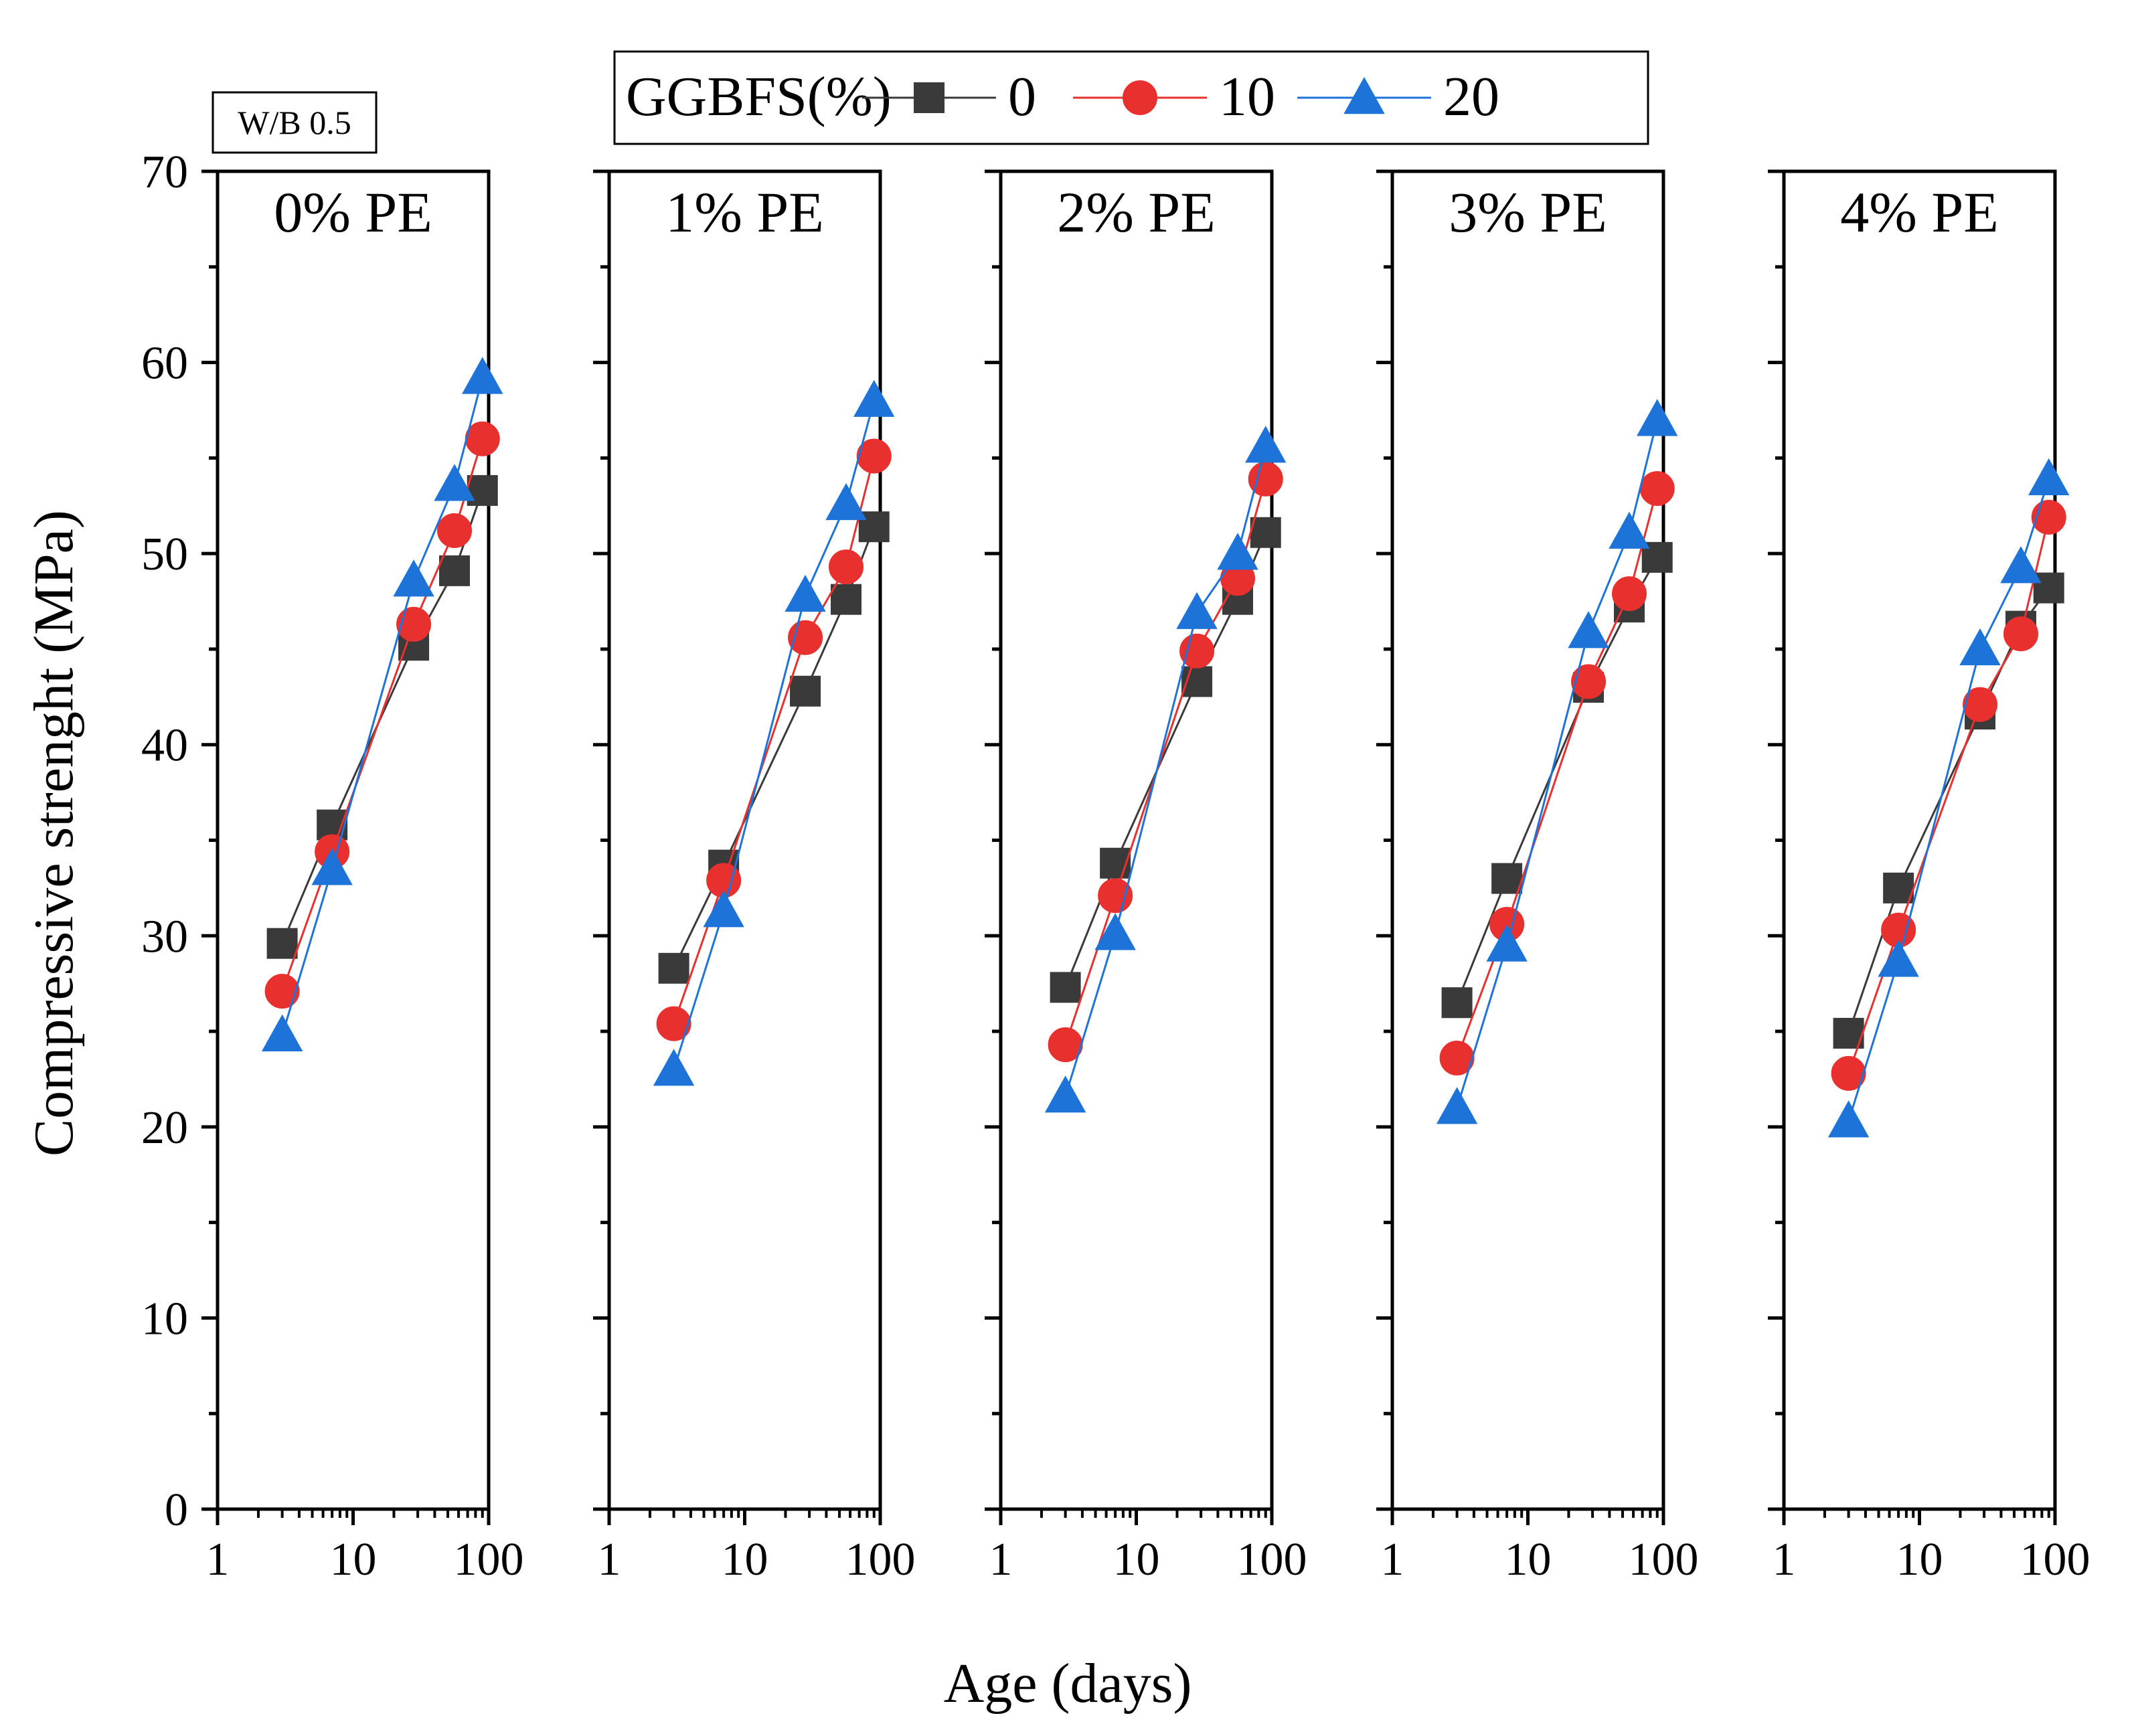 This screenshot has height=1736, width=2136. I want to click on y-tick-label: 30, so click(164, 936).